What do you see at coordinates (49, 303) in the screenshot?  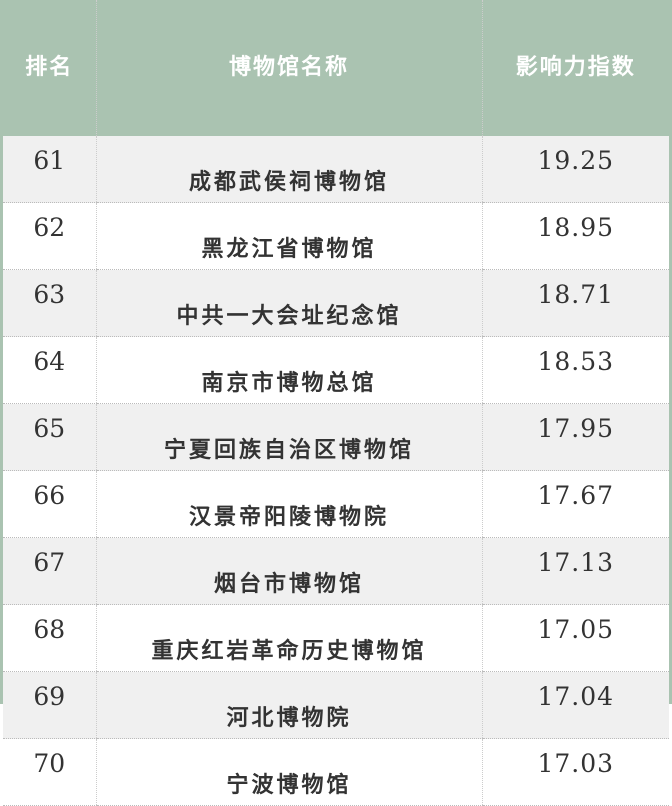 I see `rank-cell: 63` at bounding box center [49, 303].